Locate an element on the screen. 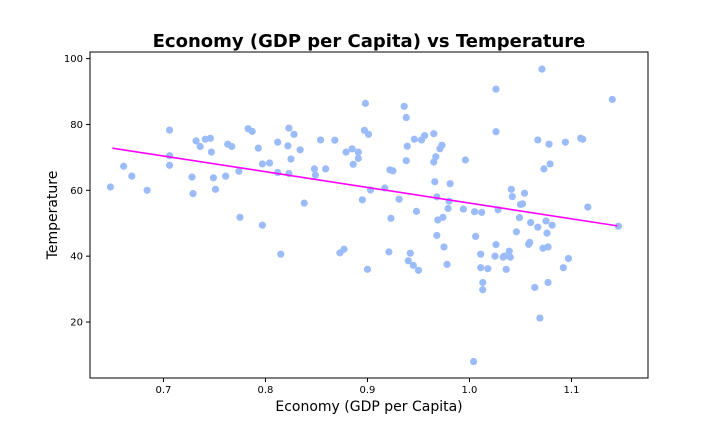 This screenshot has width=720, height=432. y-tick-label: 20 is located at coordinates (76, 323).